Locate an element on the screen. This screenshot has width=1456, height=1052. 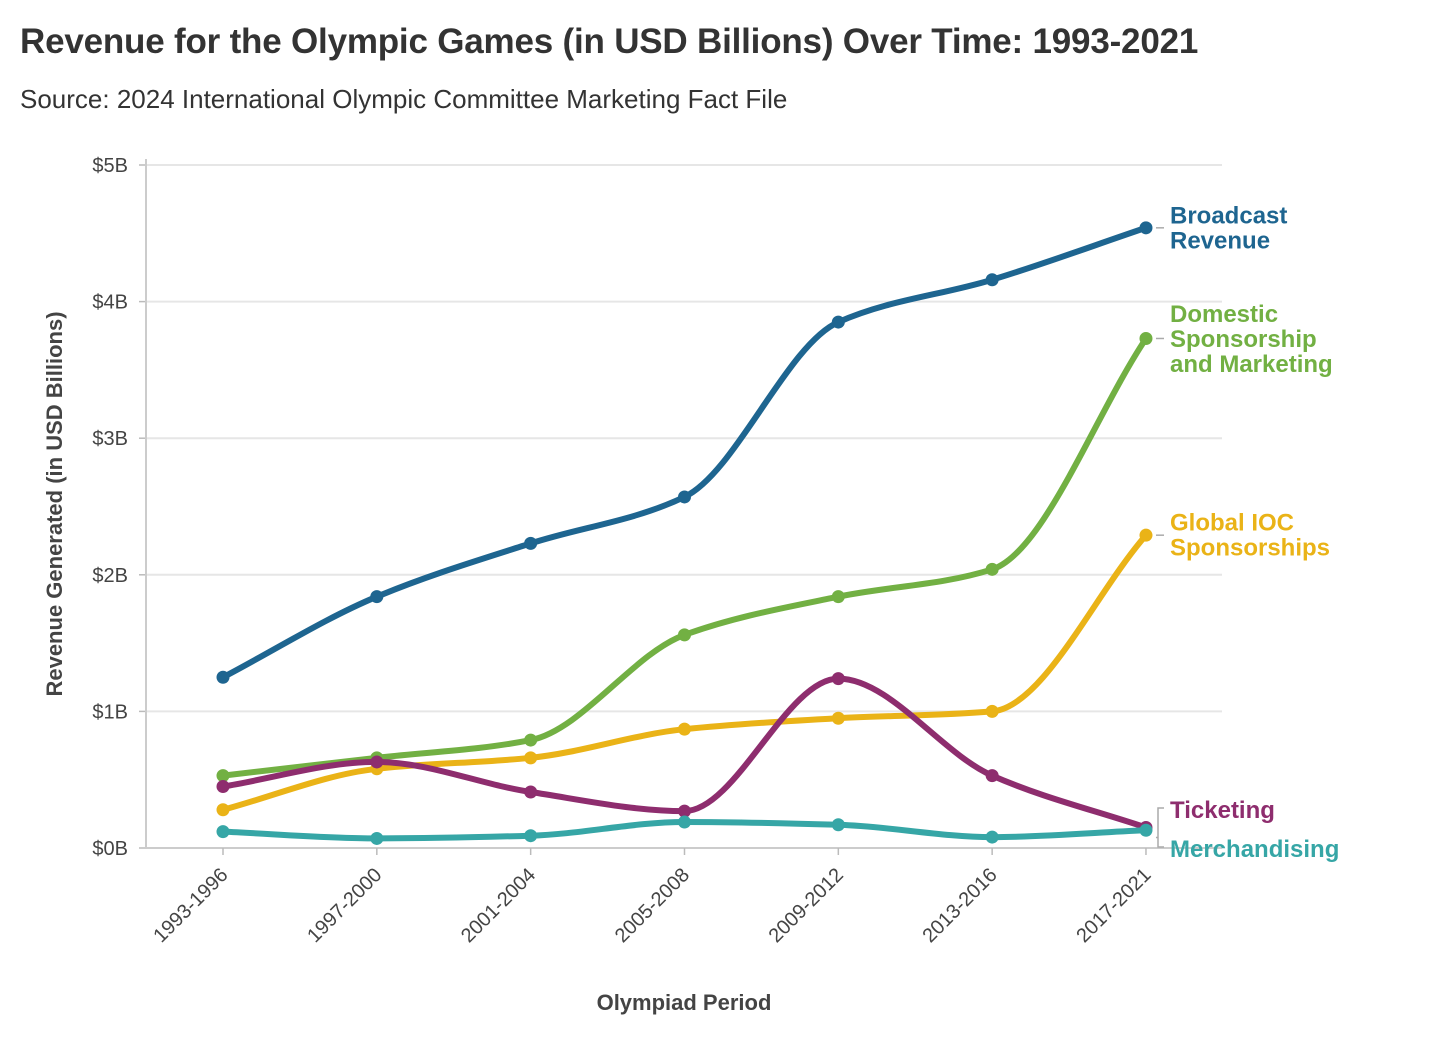
x-axis-title: Olympiad Period is located at coordinates (684, 1002).